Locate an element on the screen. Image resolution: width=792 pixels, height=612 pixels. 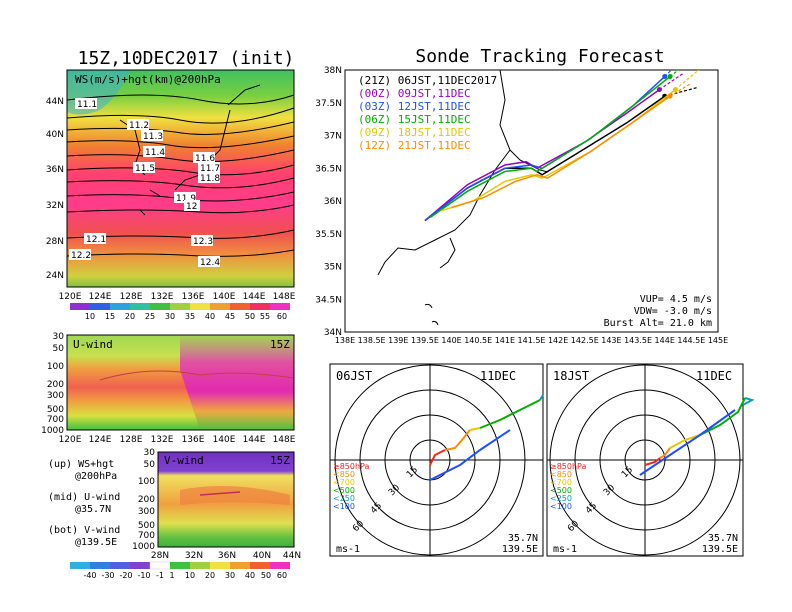
contour-label: 11.8 is located at coordinates (209, 178).